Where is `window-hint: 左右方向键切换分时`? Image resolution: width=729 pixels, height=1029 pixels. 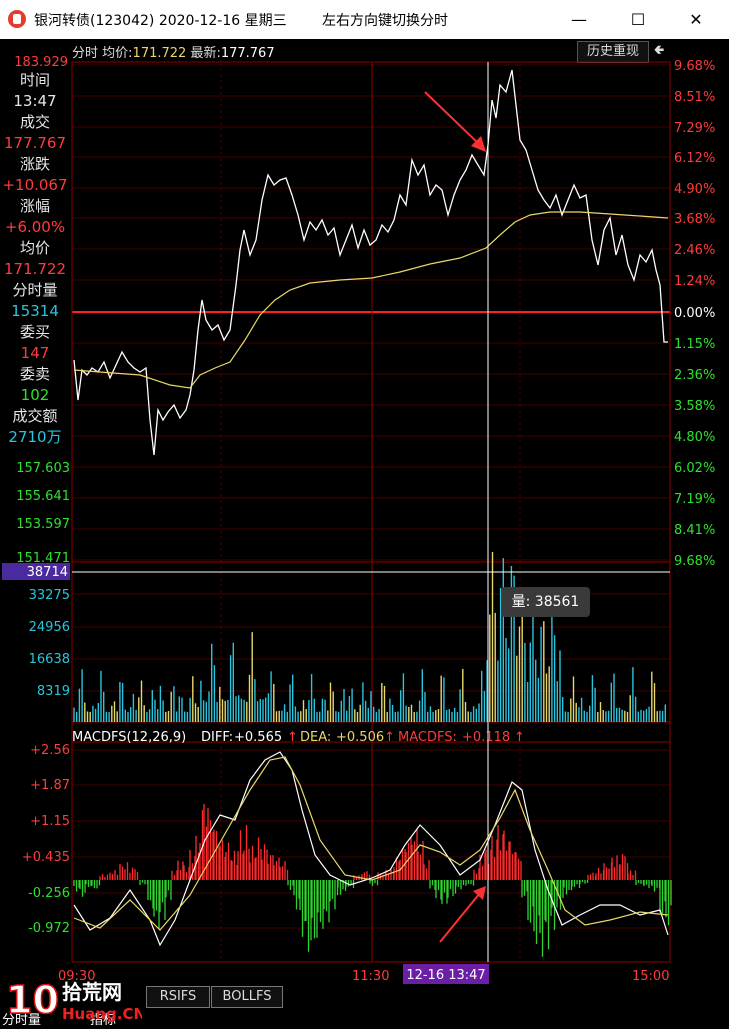 window-hint: 左右方向键切换分时 is located at coordinates (385, 21).